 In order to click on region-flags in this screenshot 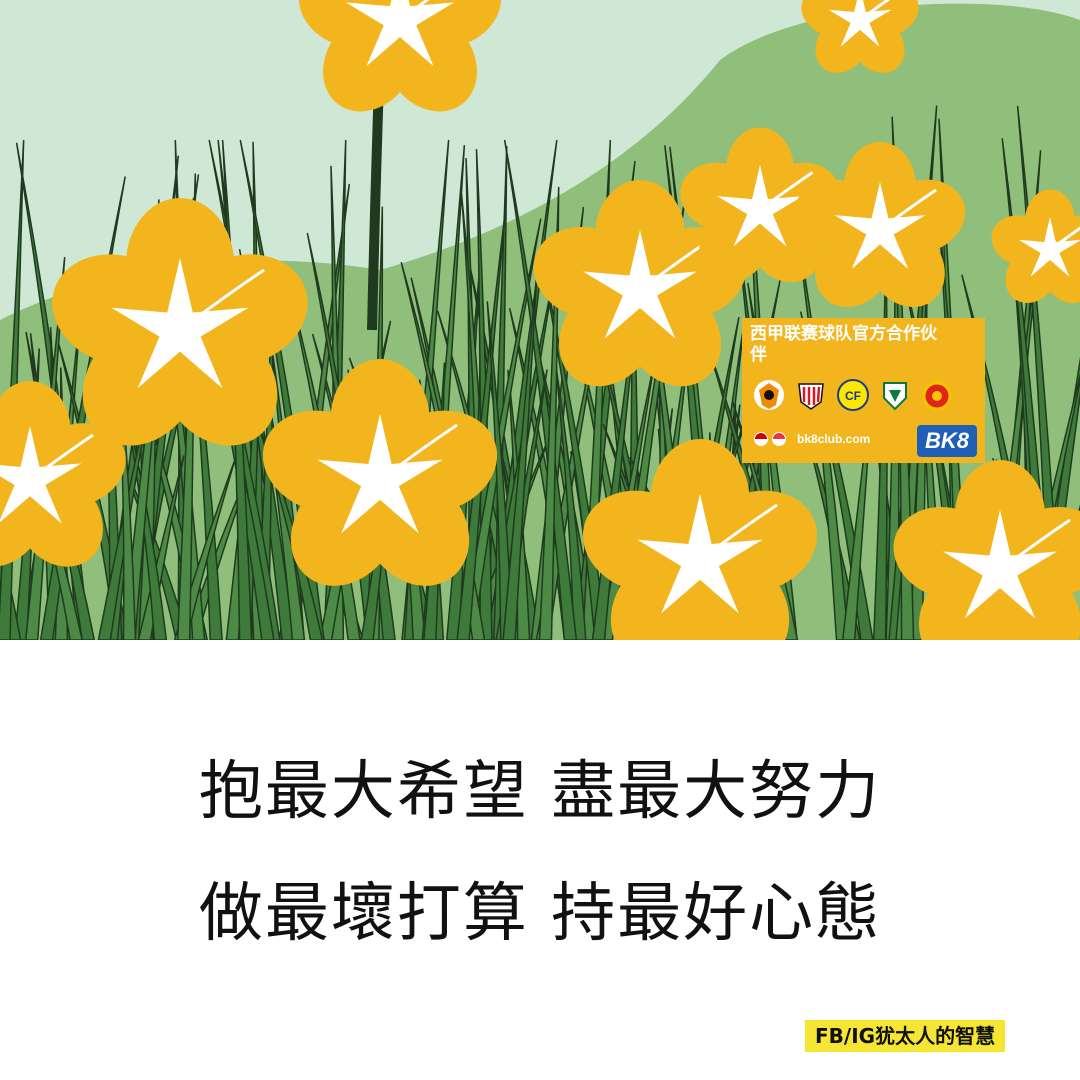, I will do `click(770, 439)`.